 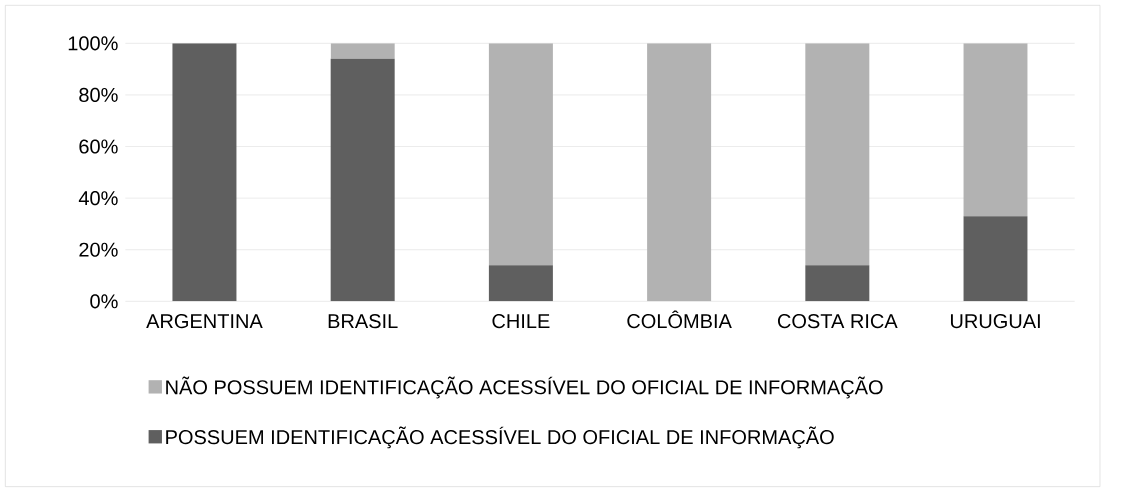 I want to click on x-tick-label: BRASIL, so click(x=363, y=321).